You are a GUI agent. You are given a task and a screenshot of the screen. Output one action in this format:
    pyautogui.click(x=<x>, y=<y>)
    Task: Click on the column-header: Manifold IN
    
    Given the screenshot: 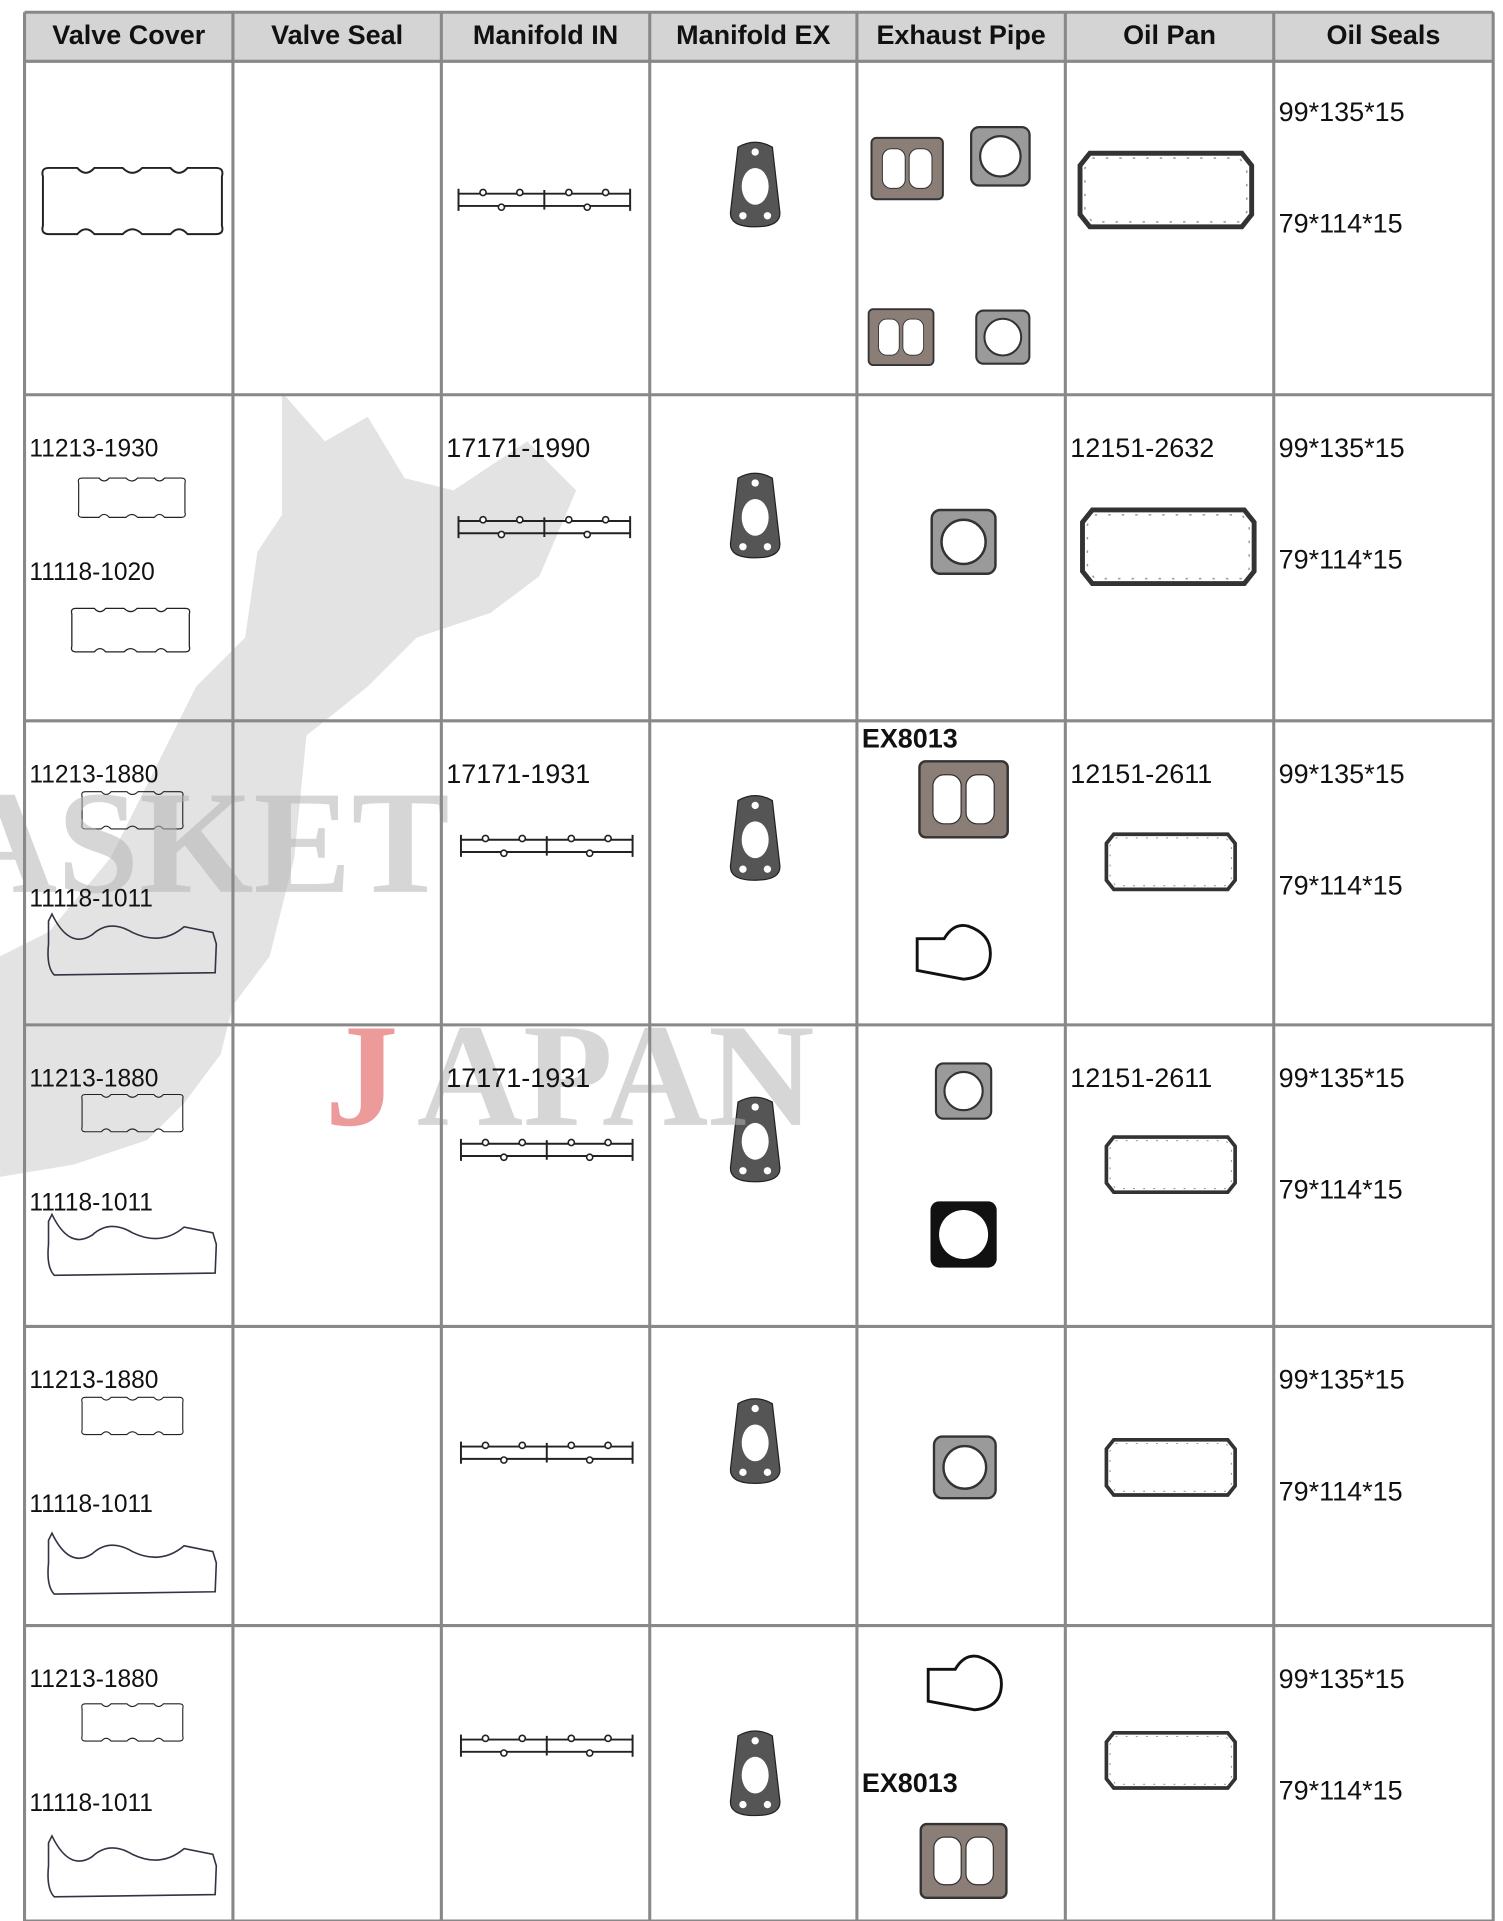 What is the action you would take?
    pyautogui.click(x=545, y=35)
    